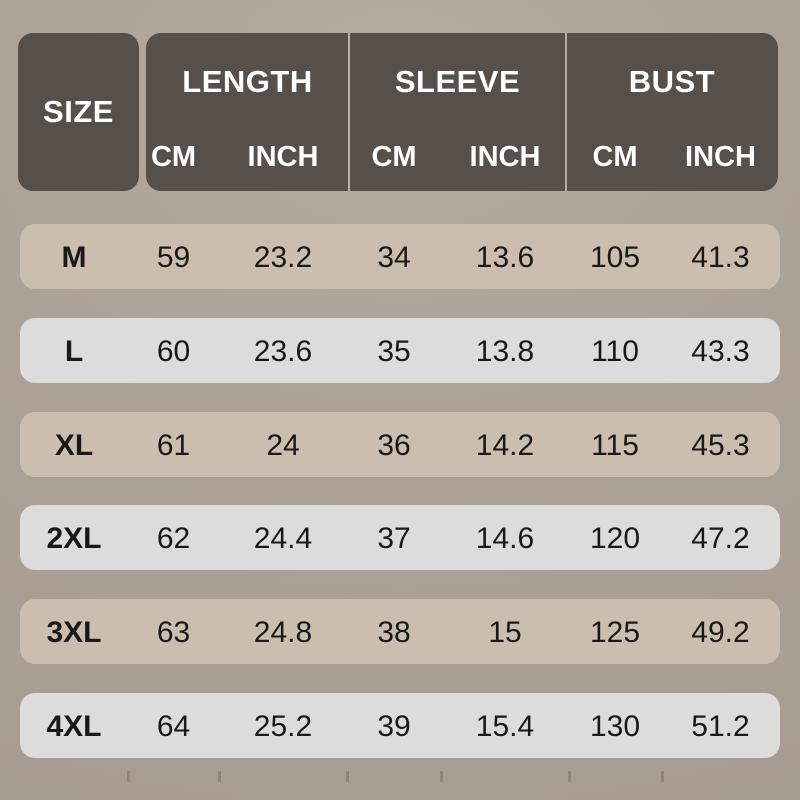  What do you see at coordinates (394, 351) in the screenshot?
I see `row-value: 35` at bounding box center [394, 351].